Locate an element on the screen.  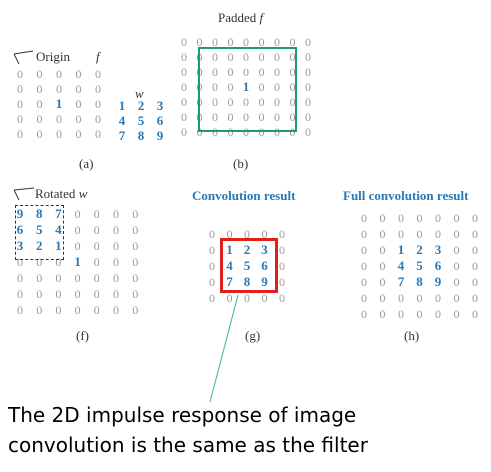
caption-g: (g) is located at coordinates (253, 335).